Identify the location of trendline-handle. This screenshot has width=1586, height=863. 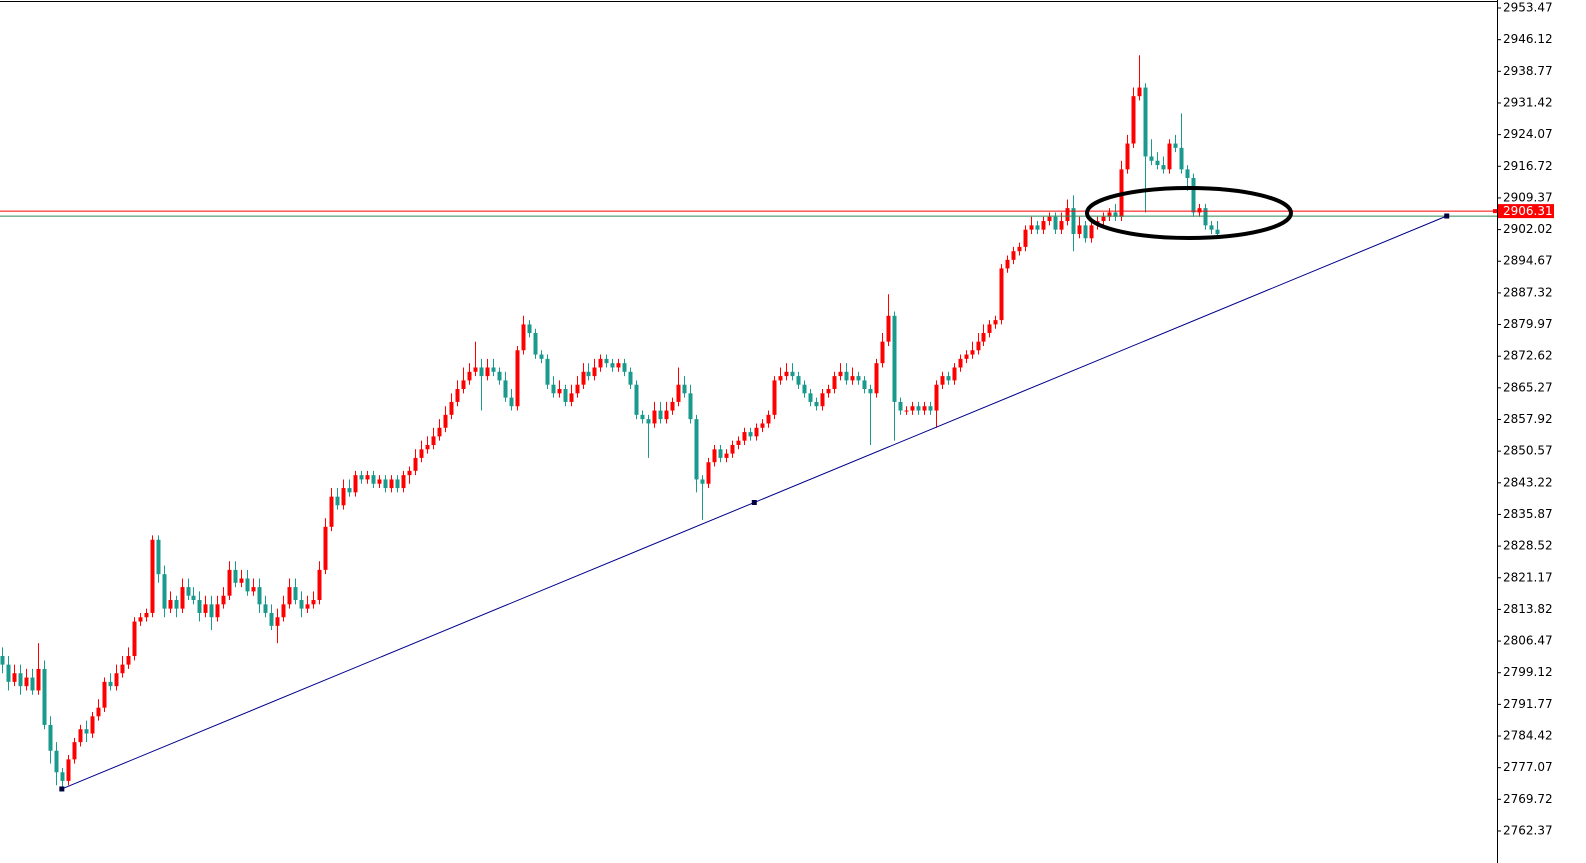
(1447, 216).